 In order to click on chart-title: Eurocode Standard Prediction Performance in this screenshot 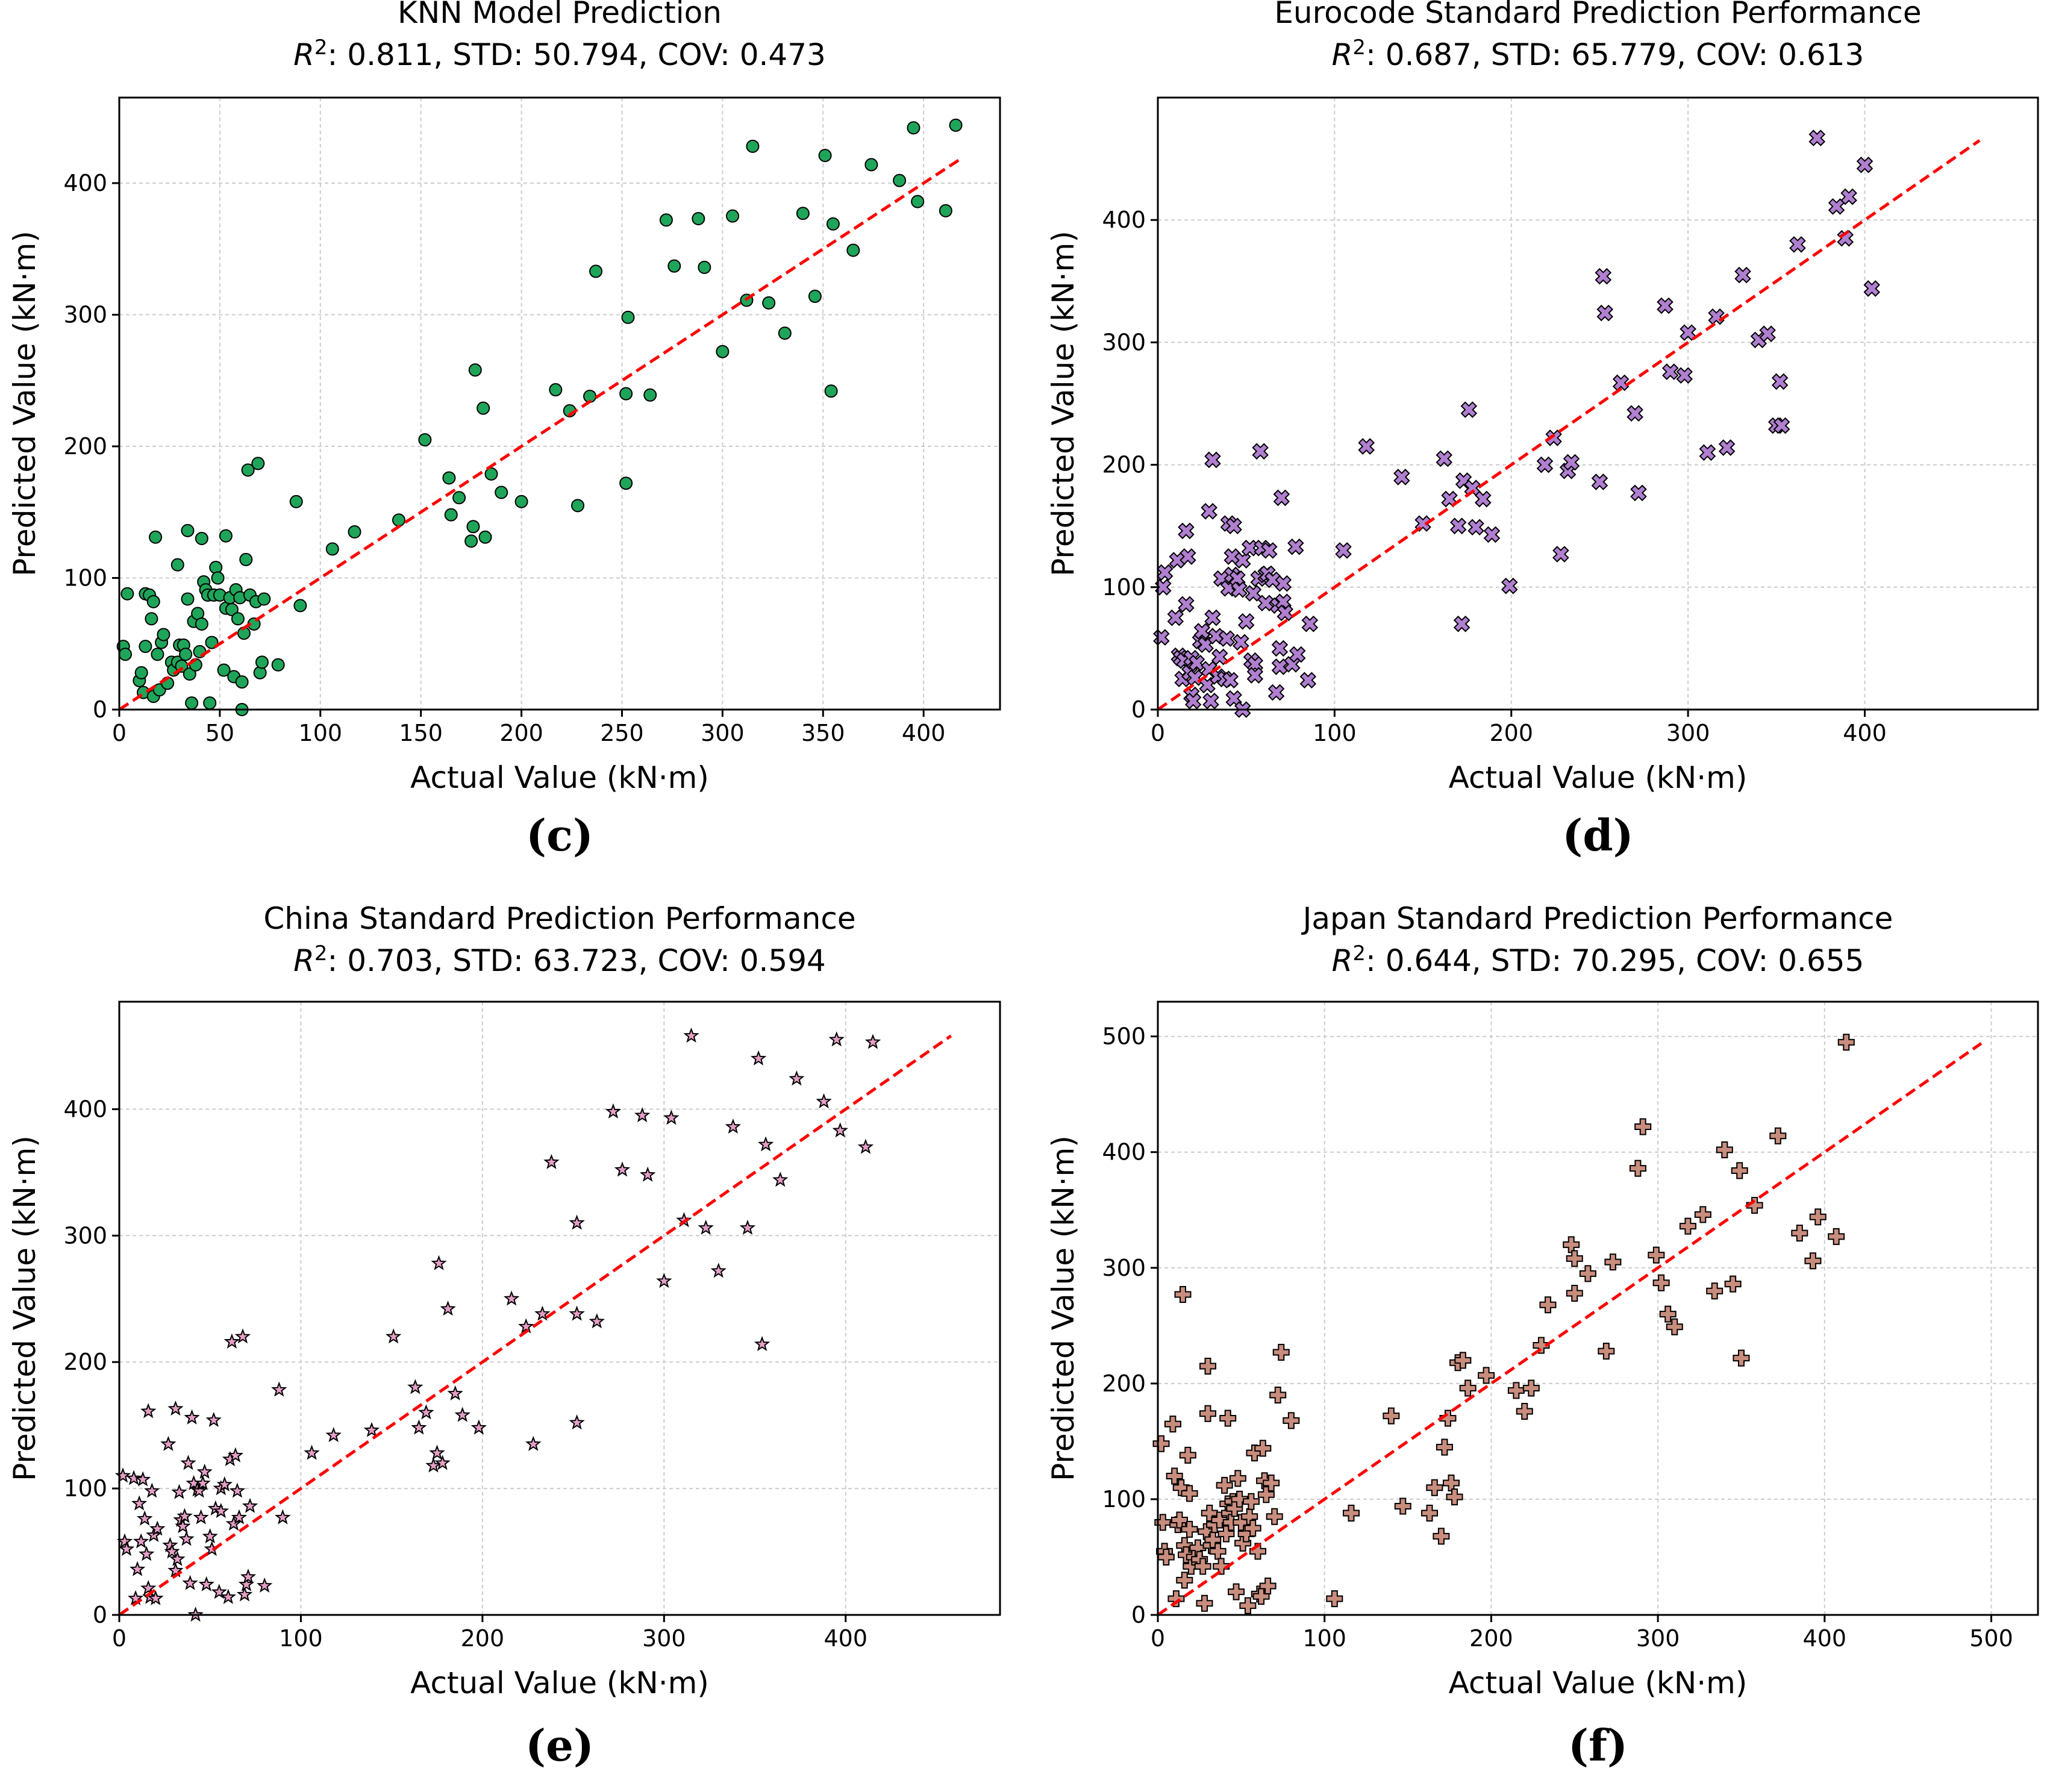, I will do `click(1598, 15)`.